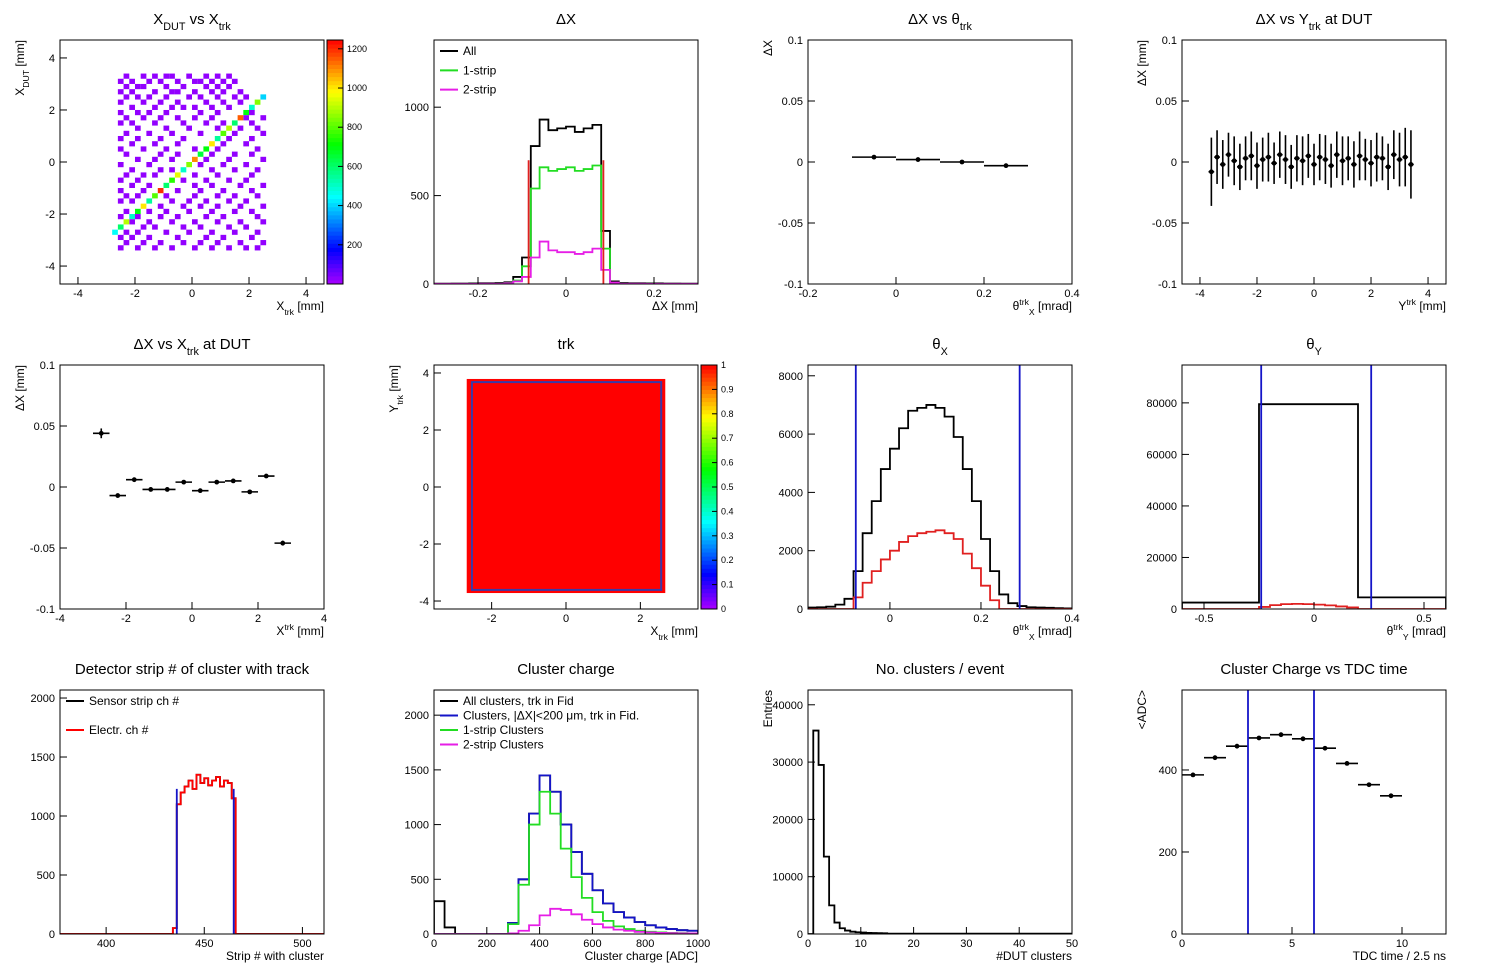 The width and height of the screenshot is (1496, 974). What do you see at coordinates (394, 380) in the screenshot?
I see `text-part: [mm]` at bounding box center [394, 380].